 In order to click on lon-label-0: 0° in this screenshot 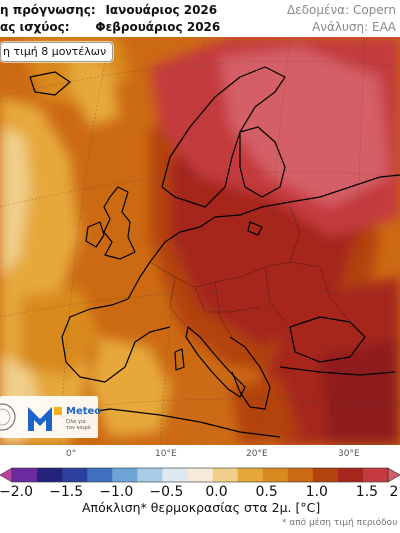, I will do `click(71, 454)`.